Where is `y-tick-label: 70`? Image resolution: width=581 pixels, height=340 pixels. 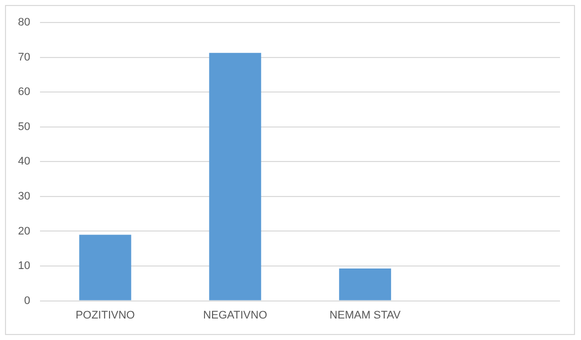
y-tick-label: 70 is located at coordinates (24, 57).